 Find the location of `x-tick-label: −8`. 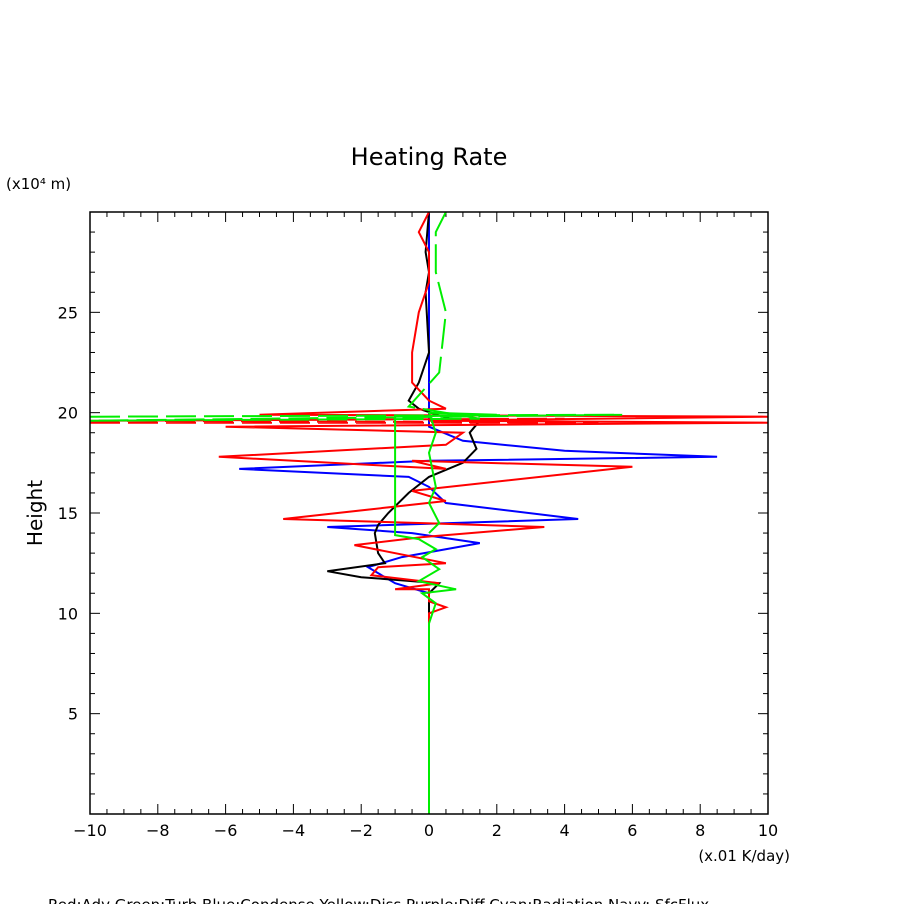

x-tick-label: −8 is located at coordinates (158, 830).